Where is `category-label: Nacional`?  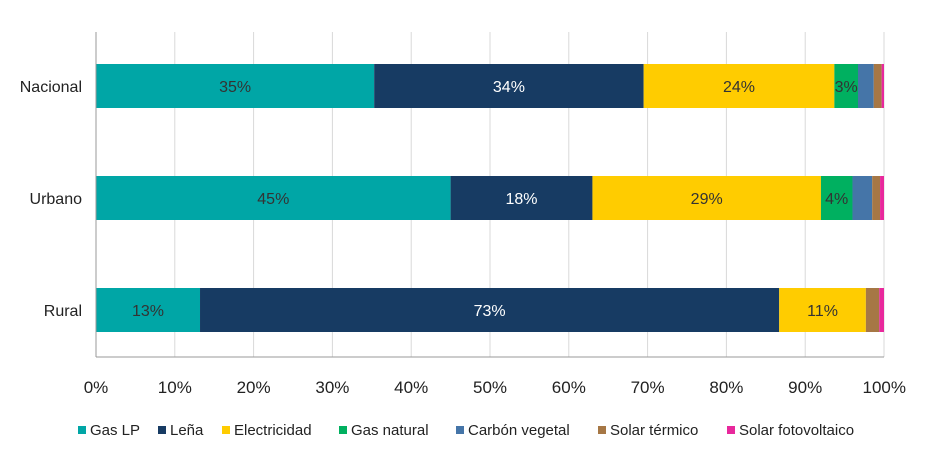
category-label: Nacional is located at coordinates (51, 87).